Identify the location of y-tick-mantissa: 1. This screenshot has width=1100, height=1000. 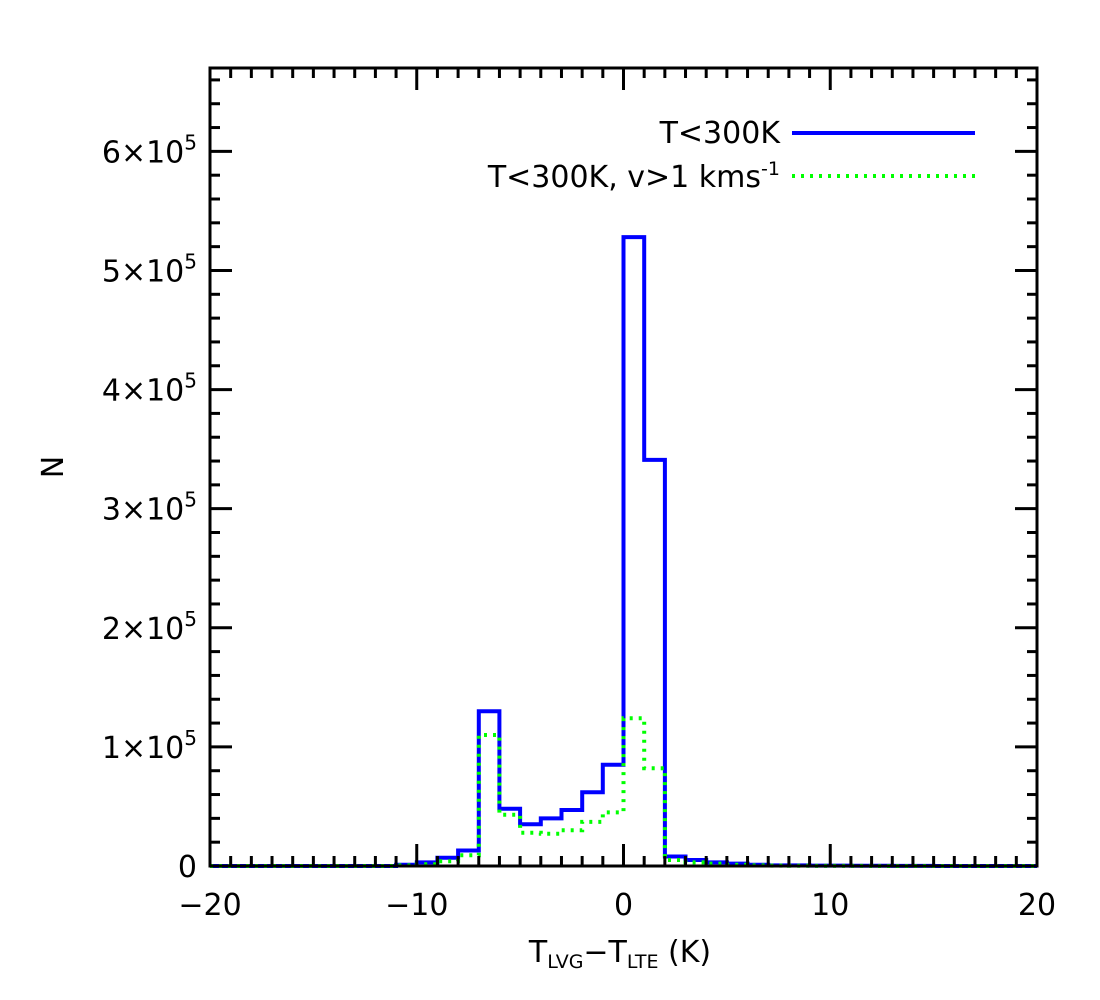
(111, 748).